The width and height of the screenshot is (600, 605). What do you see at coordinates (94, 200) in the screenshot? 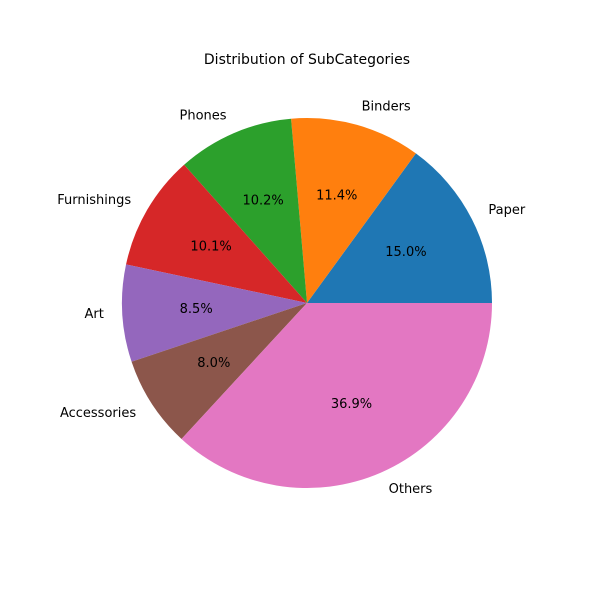
I see `slice-label-furnishings: Furnishings` at bounding box center [94, 200].